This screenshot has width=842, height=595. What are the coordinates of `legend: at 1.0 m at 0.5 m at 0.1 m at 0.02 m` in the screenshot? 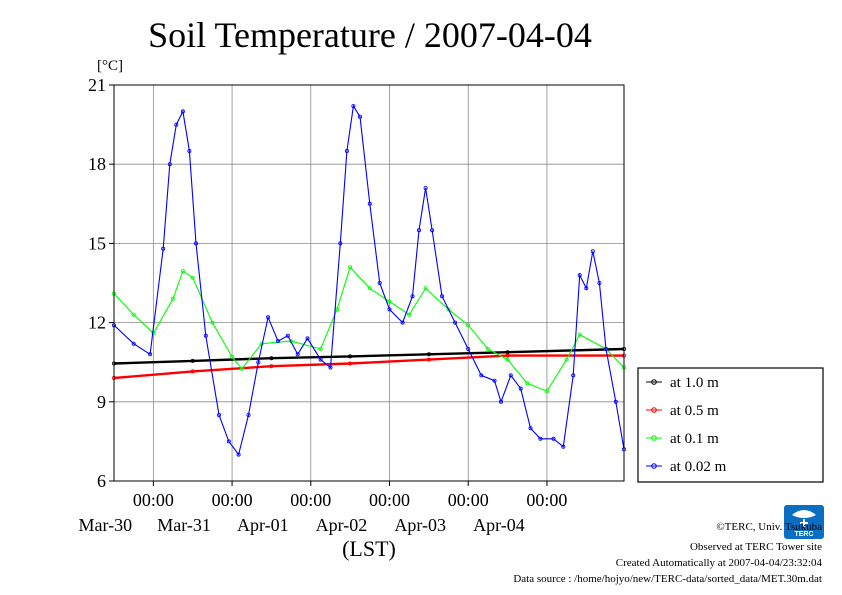 It's located at (730, 425).